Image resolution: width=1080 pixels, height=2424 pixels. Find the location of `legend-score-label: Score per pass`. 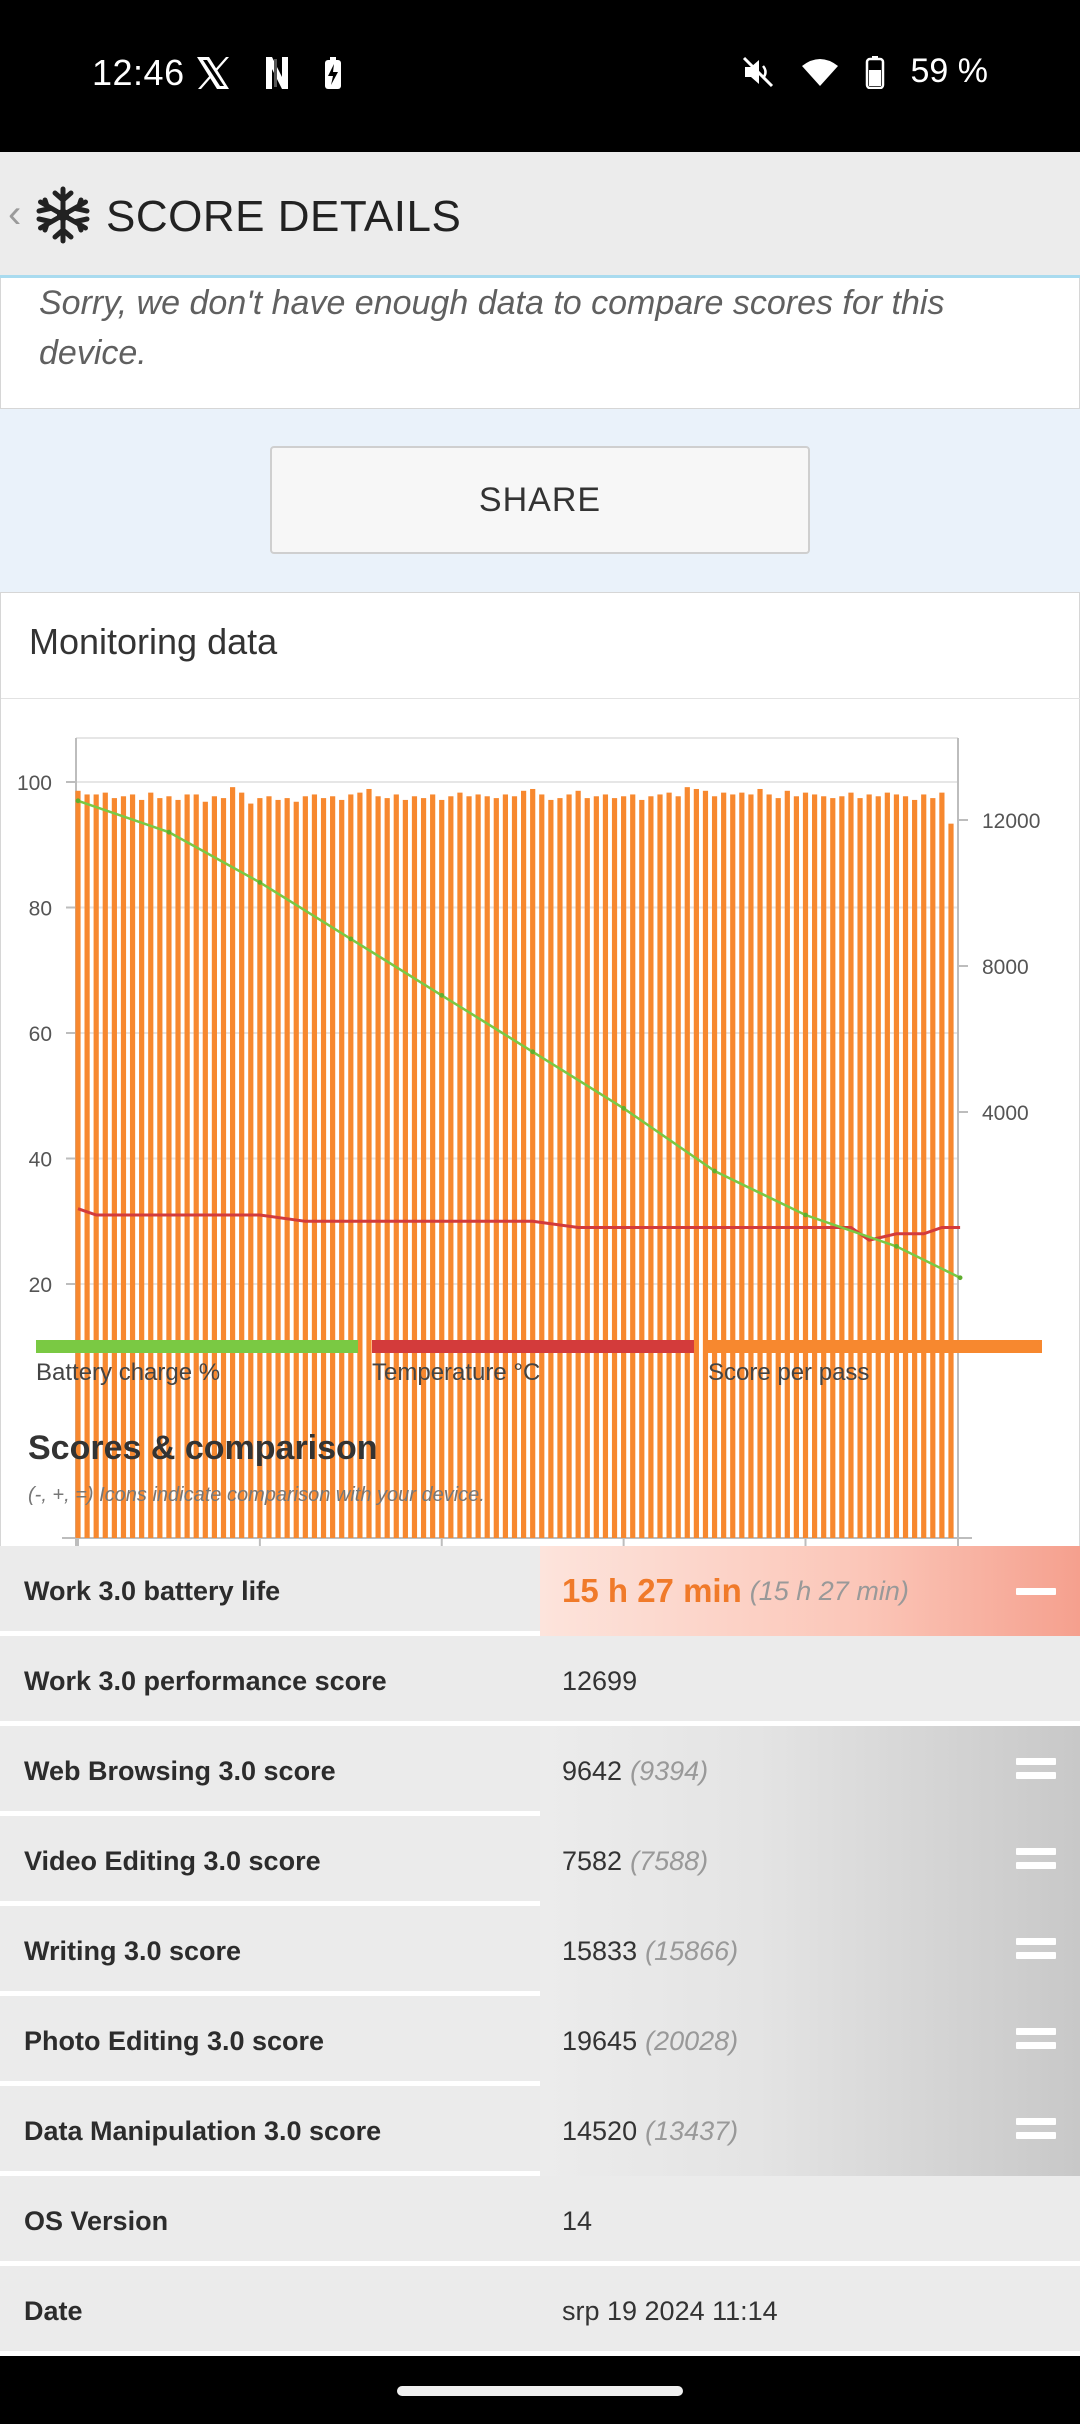

legend-score-label: Score per pass is located at coordinates (789, 1372).